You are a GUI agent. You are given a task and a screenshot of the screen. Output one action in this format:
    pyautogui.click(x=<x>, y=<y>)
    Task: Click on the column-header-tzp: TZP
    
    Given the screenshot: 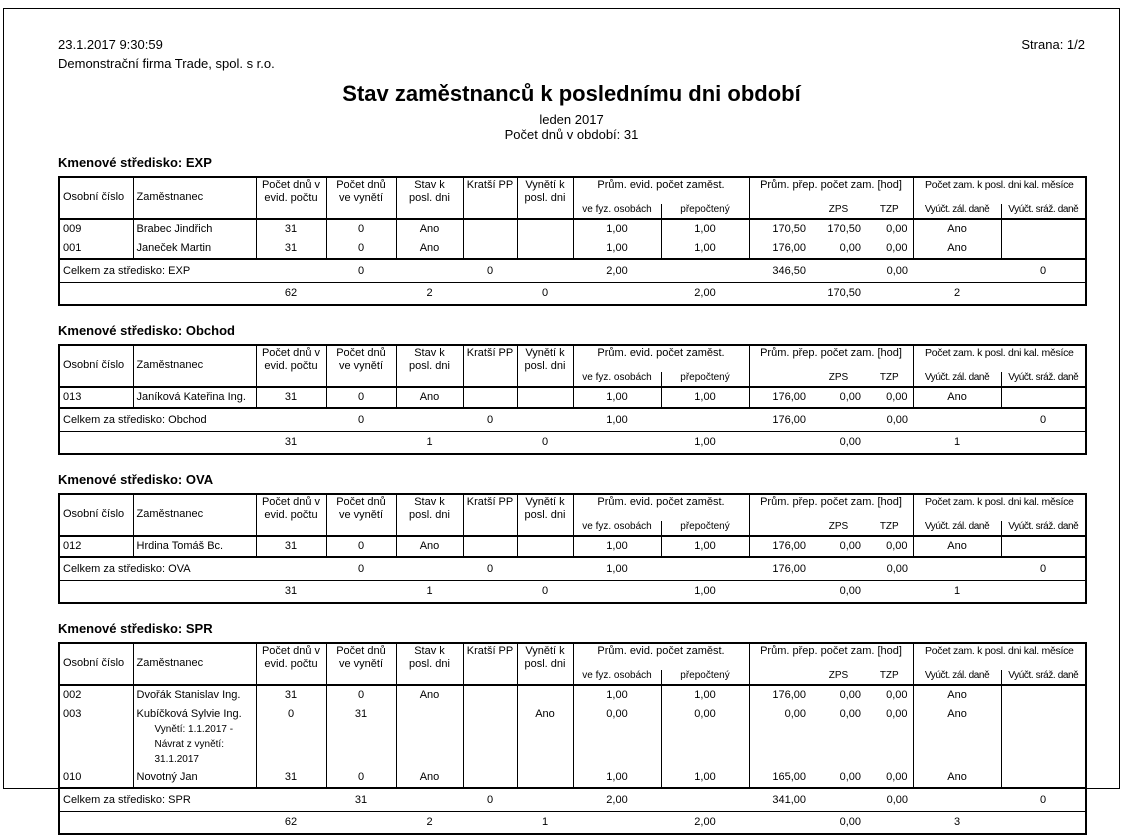 What is the action you would take?
    pyautogui.click(x=890, y=212)
    